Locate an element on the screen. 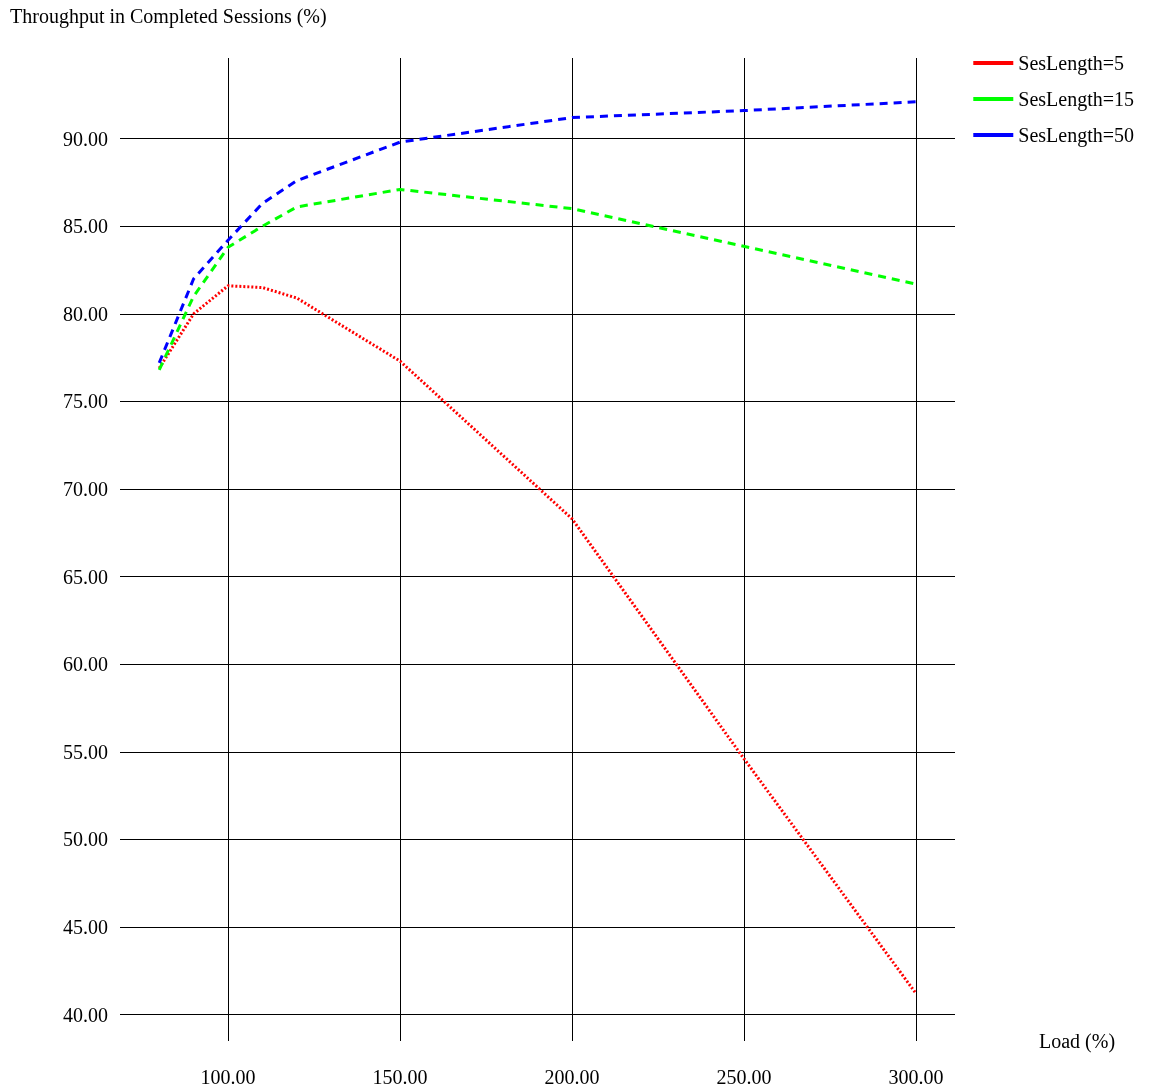  y-tick-label: 75.00 is located at coordinates (85, 401).